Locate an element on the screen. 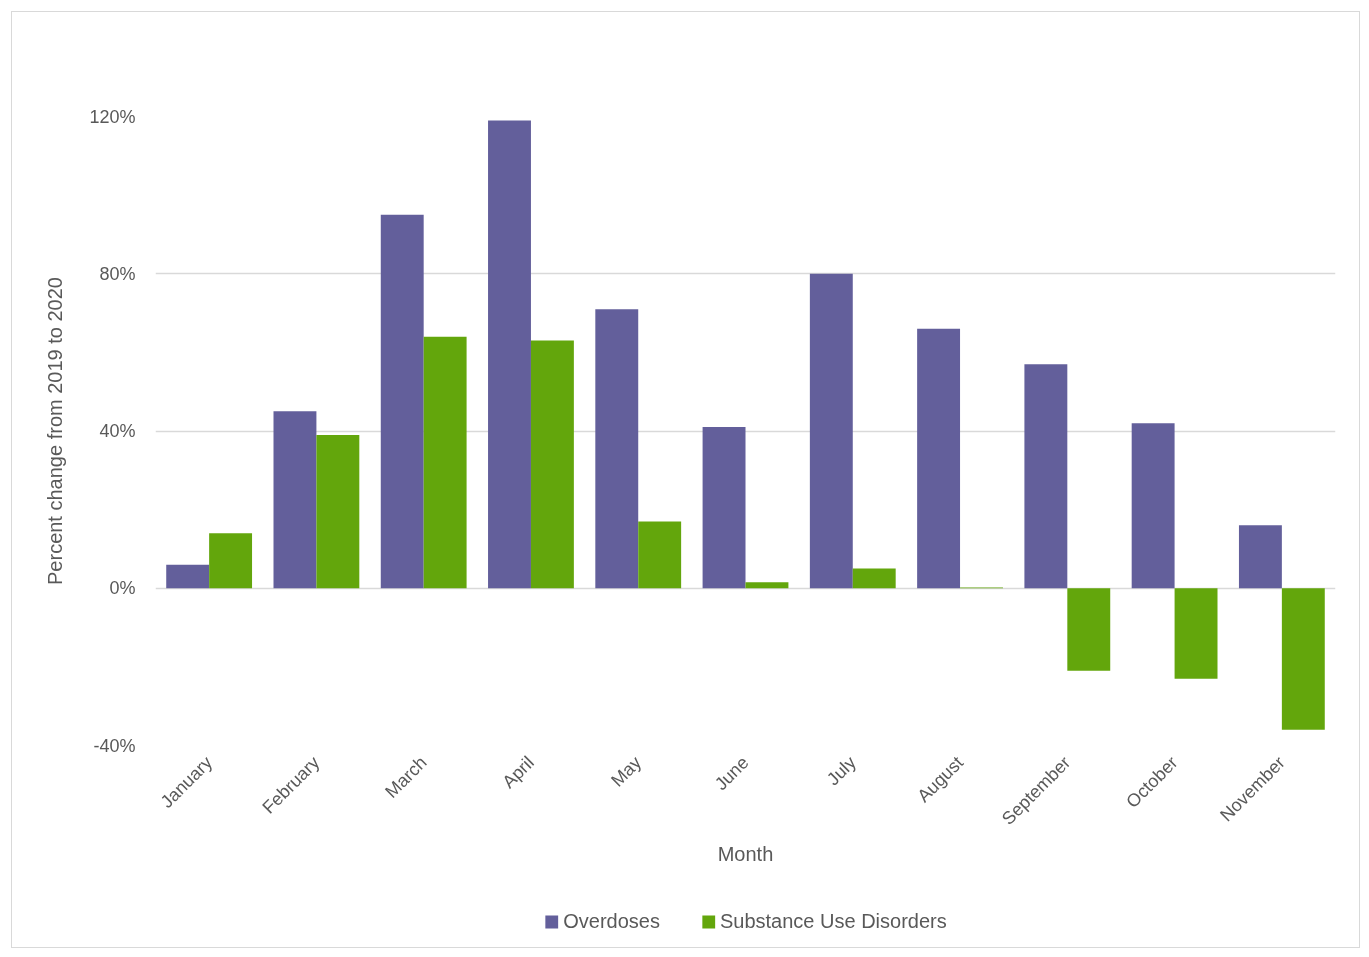 The image size is (1369, 957). y-tick-label: 80% is located at coordinates (117, 273).